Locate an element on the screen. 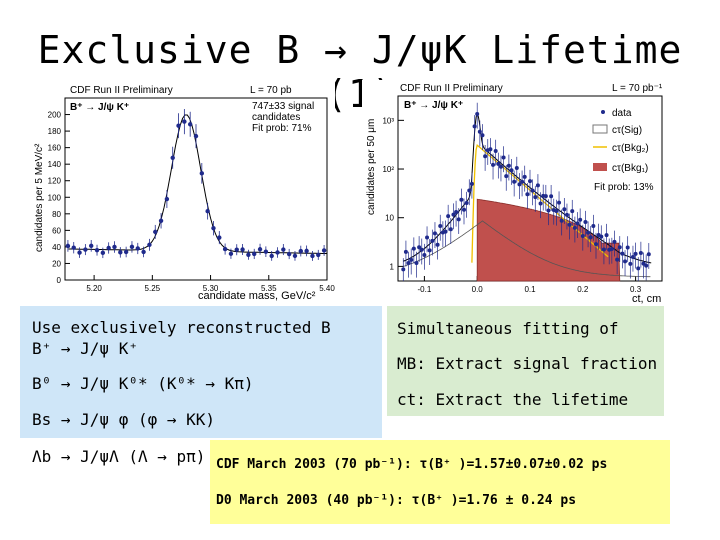 The image size is (720, 540). legend-data-marker is located at coordinates (603, 112).